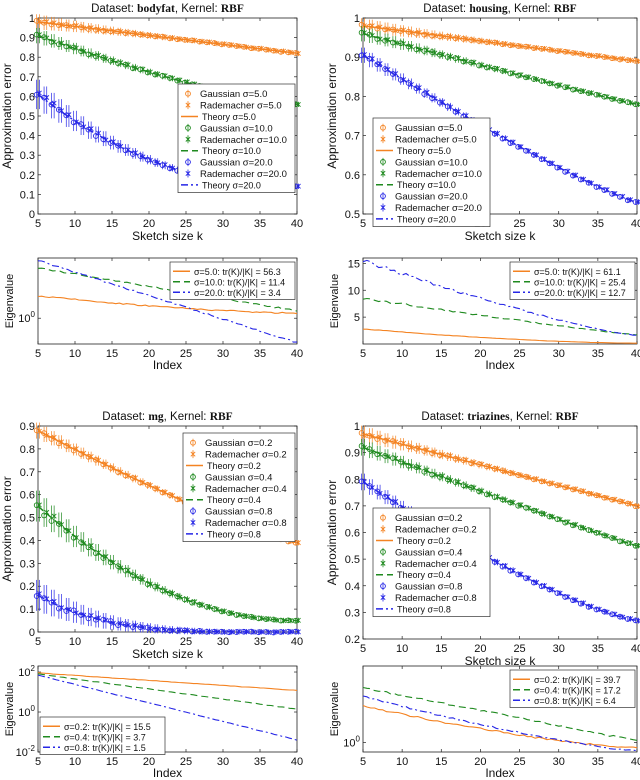  What do you see at coordinates (575, 701) in the screenshot?
I see `legend-label: σ=0.8: tr(K)/|K| = 6.4` at bounding box center [575, 701].